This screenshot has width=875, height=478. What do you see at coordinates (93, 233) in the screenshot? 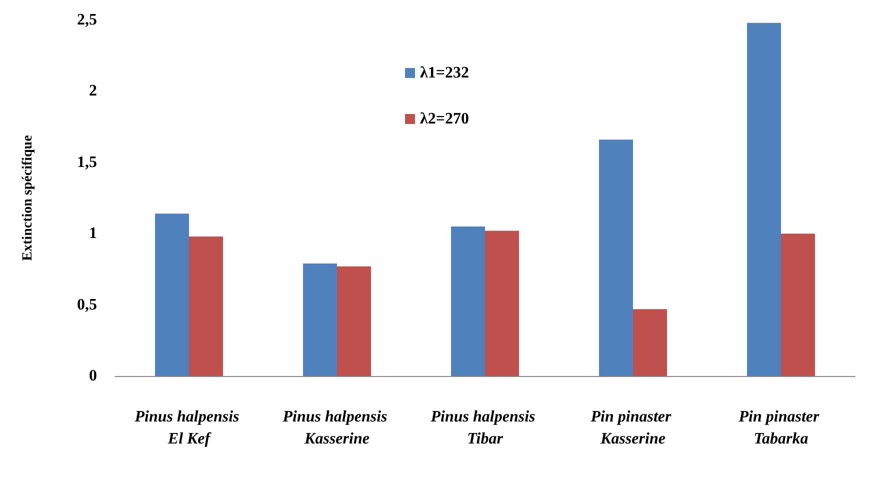
I see `y-tick-label: 1` at bounding box center [93, 233].